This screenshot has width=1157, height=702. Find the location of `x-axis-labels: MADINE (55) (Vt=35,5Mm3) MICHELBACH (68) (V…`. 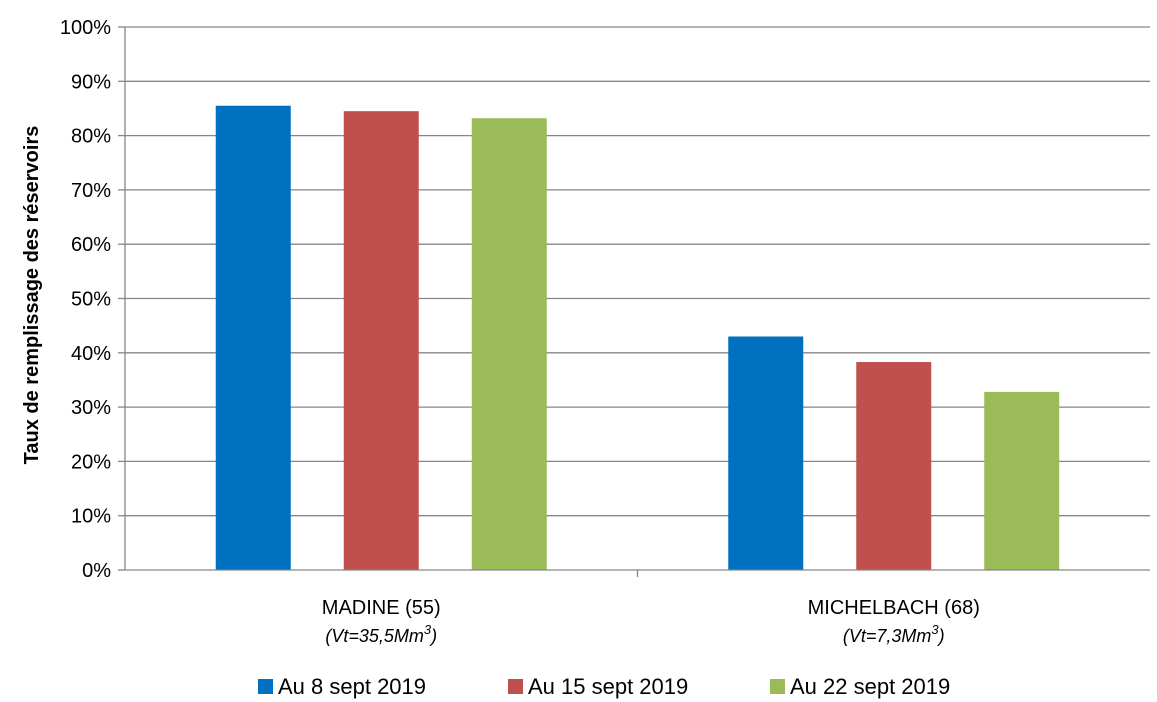

x-axis-labels: MADINE (55) (Vt=35,5Mm3) MICHELBACH (68) (V… is located at coordinates (651, 621).